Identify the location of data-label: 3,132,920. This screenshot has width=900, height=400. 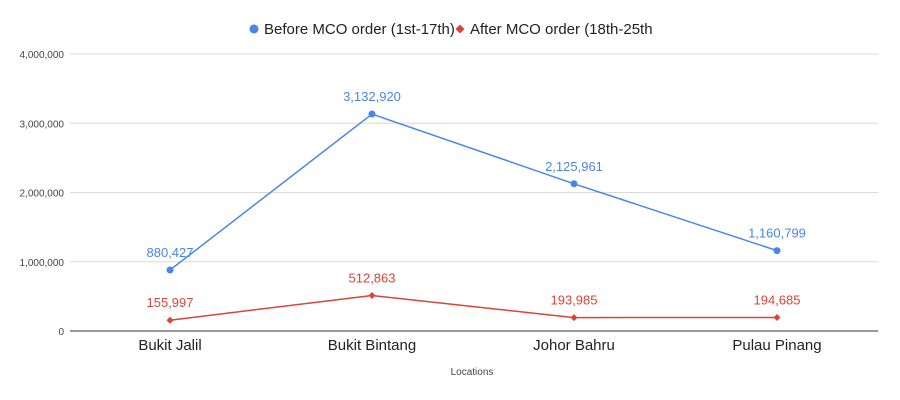
(372, 96).